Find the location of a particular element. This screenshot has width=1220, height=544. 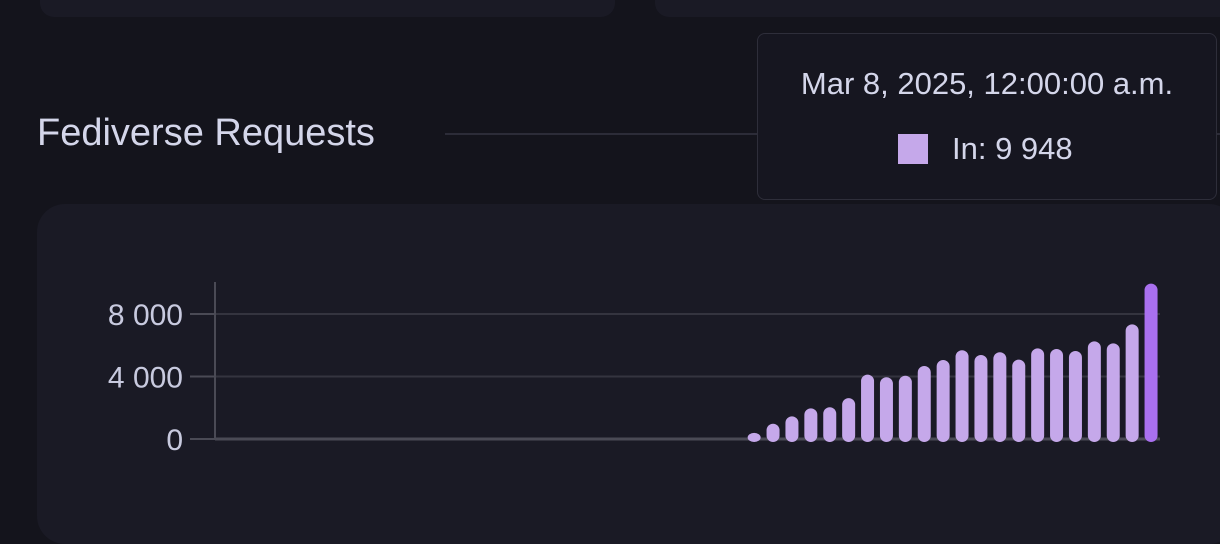

chart-tooltip: Mar 8, 2025, 12:00:00 a.m. In: 9 948 is located at coordinates (987, 116).